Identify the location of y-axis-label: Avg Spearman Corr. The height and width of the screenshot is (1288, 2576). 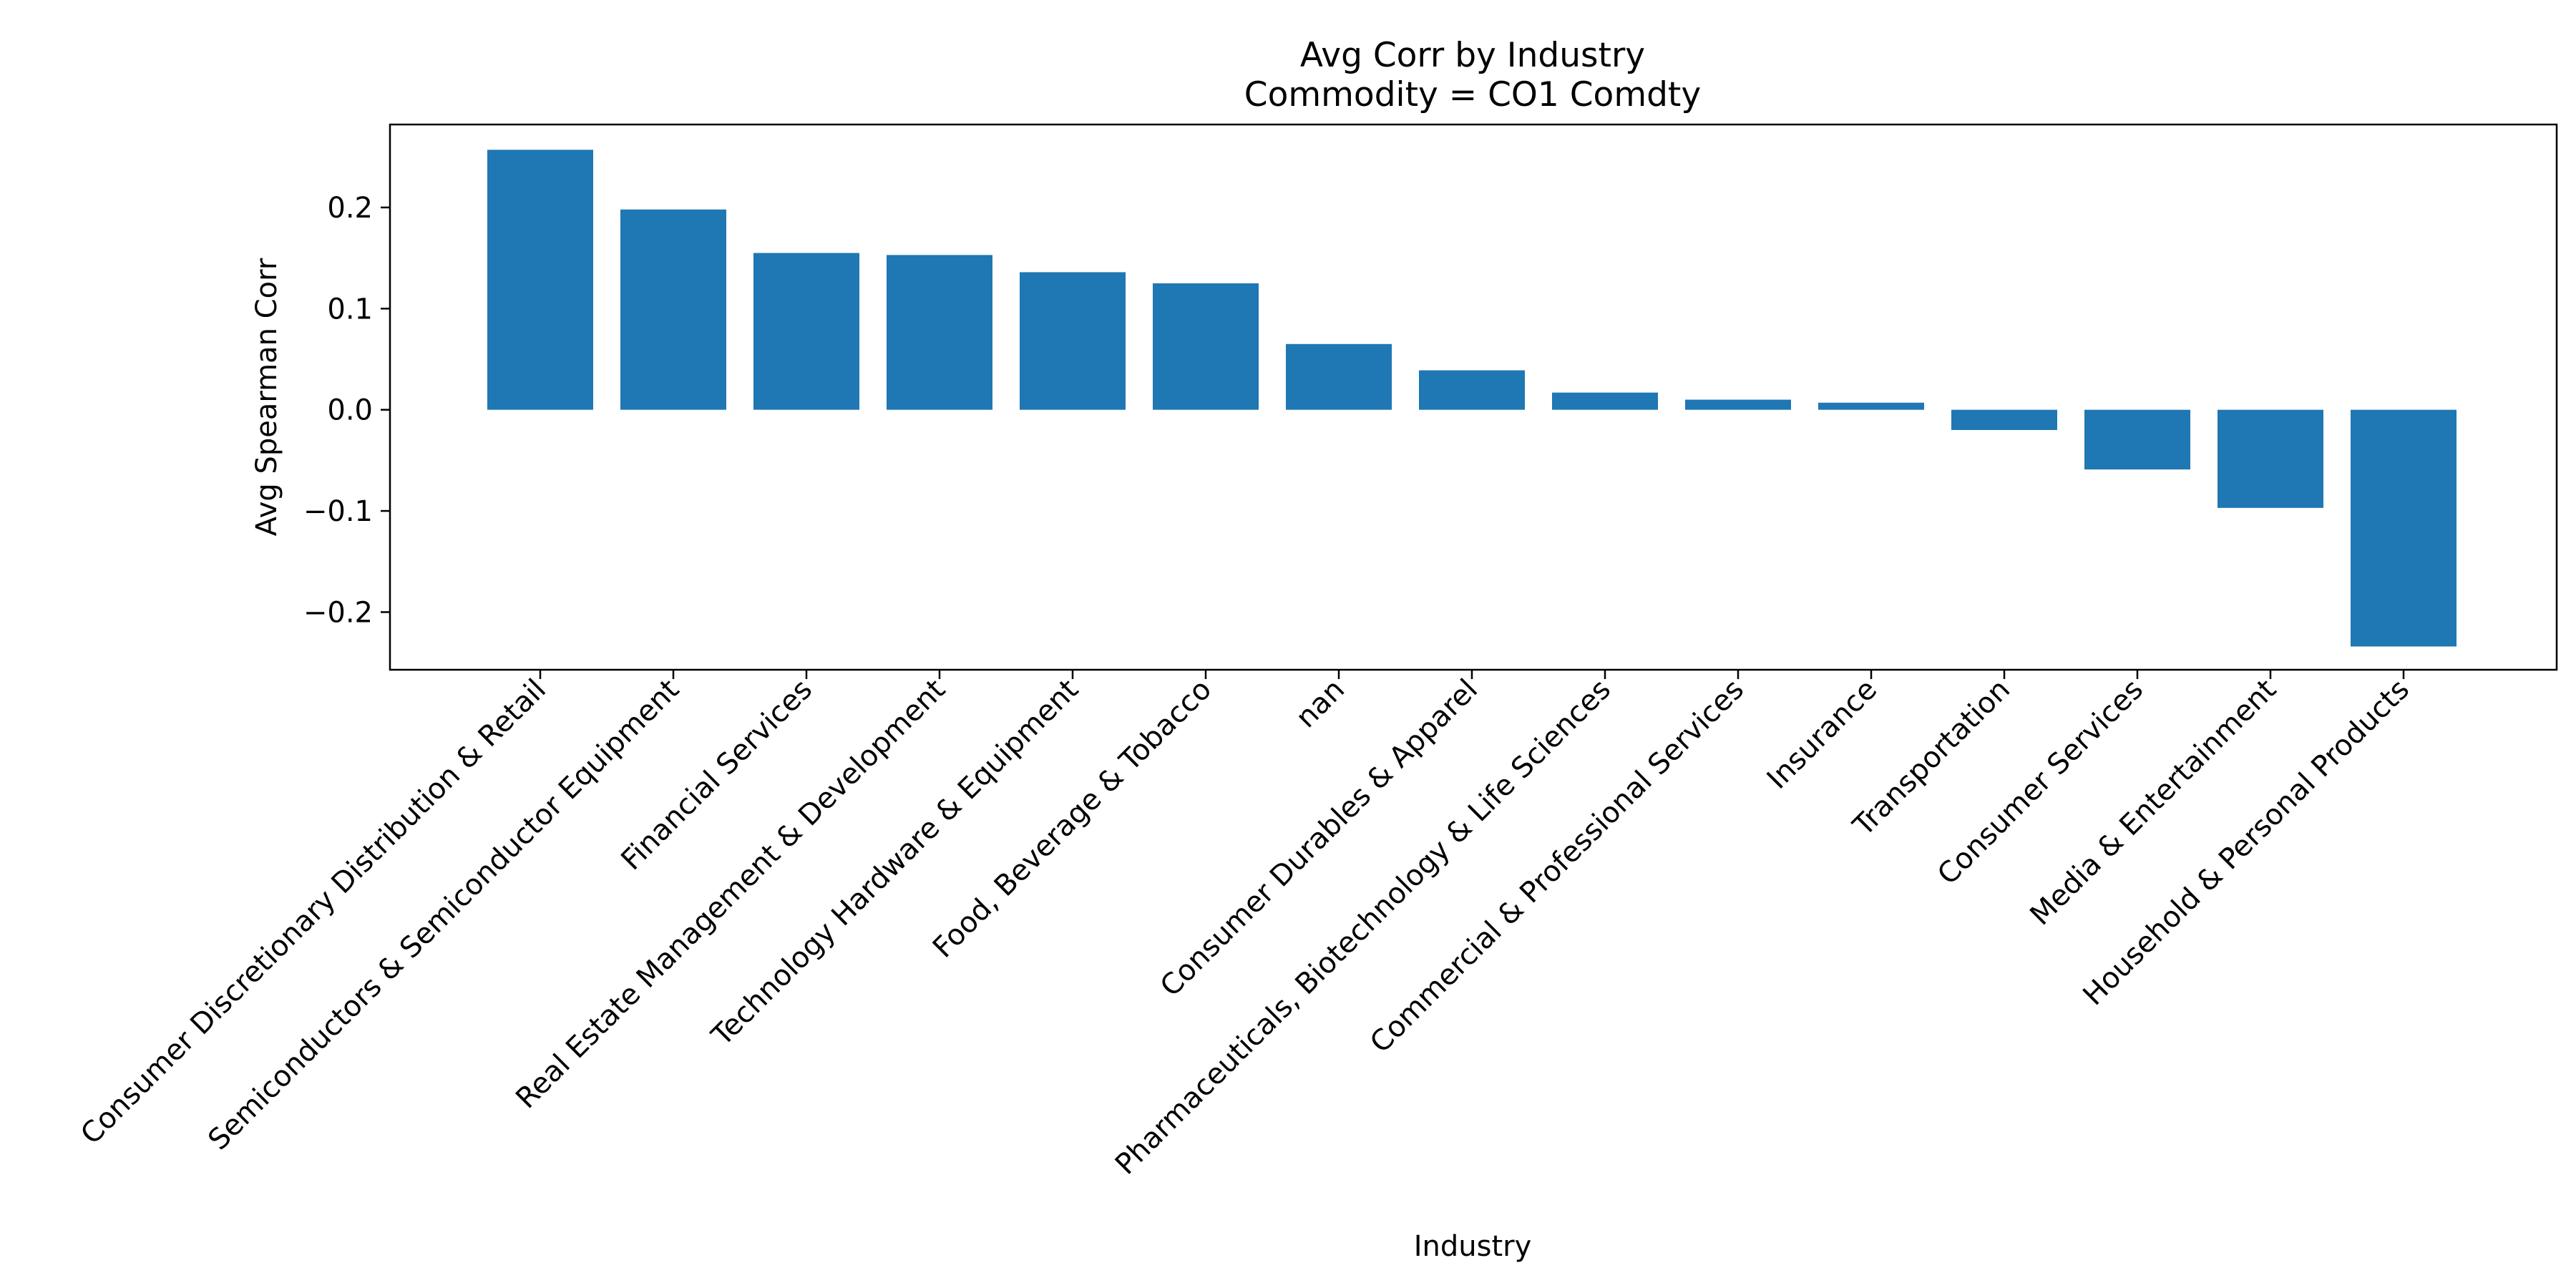
(266, 397).